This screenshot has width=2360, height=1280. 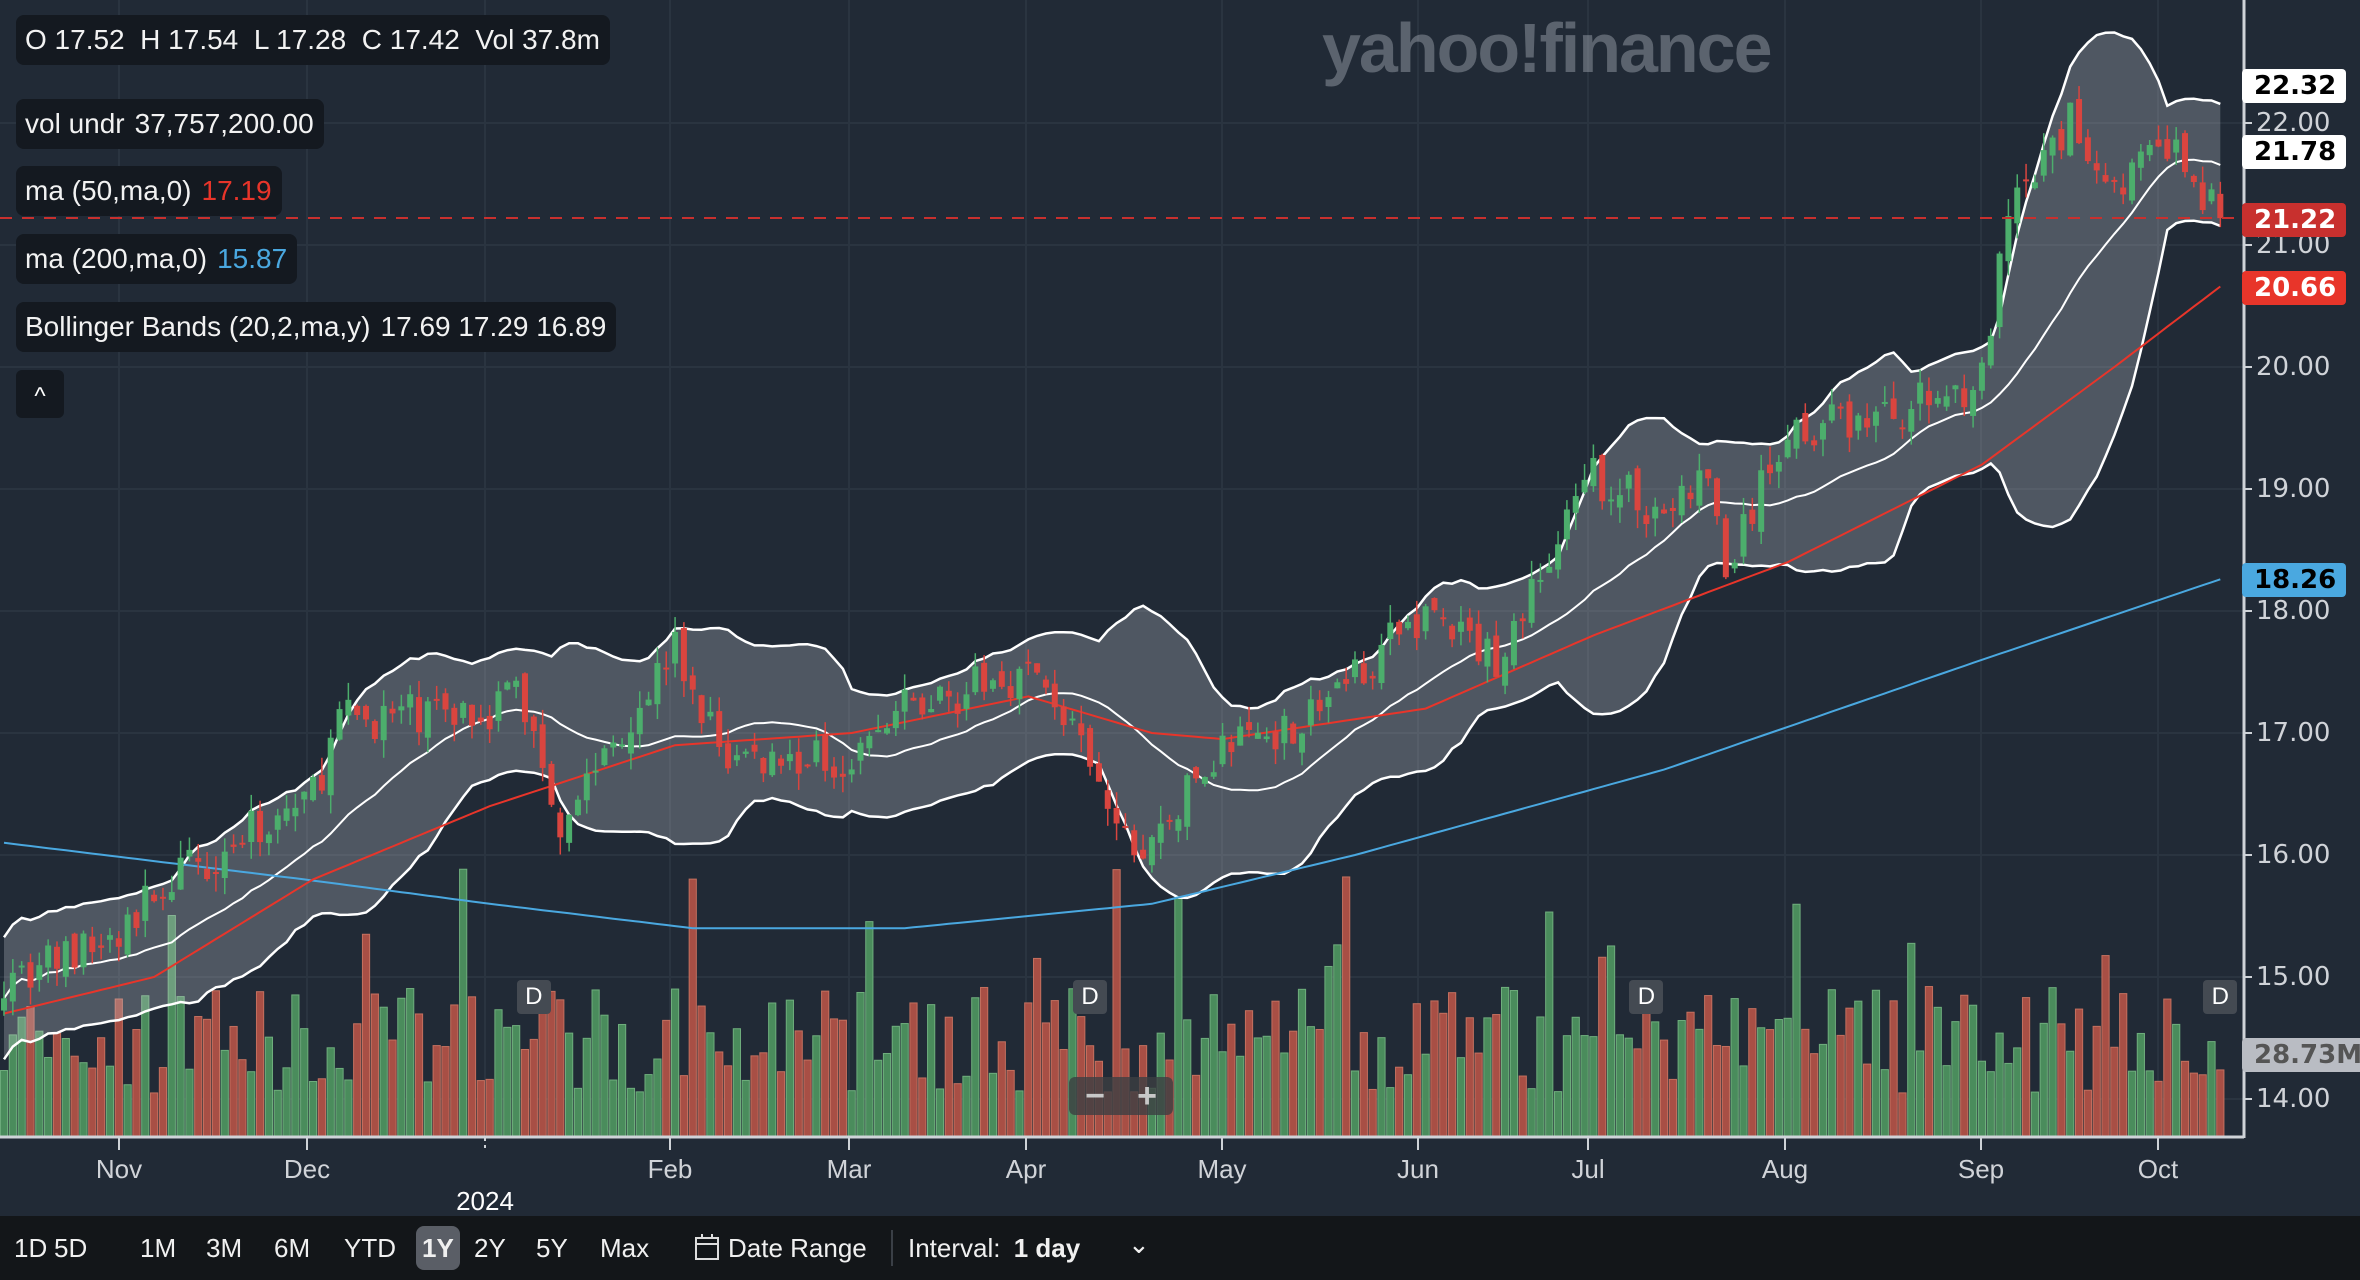 I want to click on zoom-out-button: −, so click(x=1095, y=1096).